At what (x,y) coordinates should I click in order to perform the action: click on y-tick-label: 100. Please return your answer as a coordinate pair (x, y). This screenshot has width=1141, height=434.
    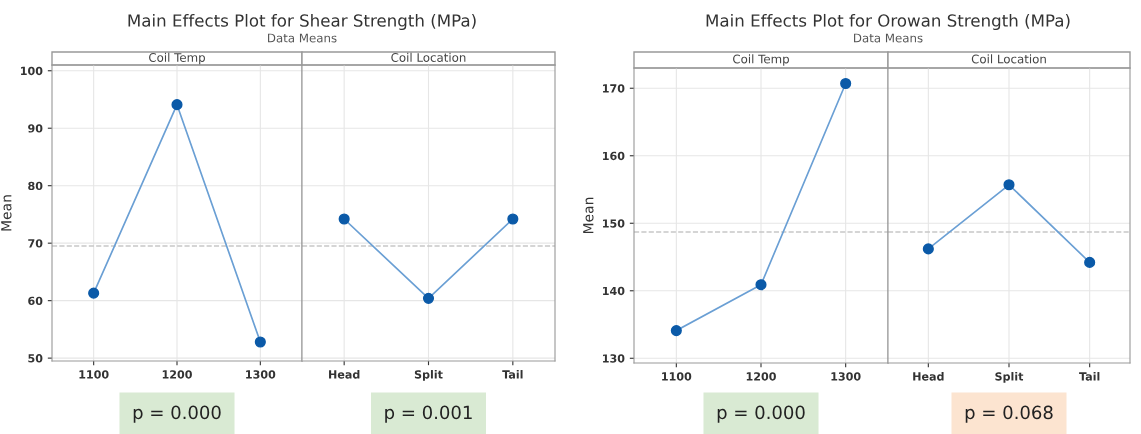
    Looking at the image, I should click on (32, 71).